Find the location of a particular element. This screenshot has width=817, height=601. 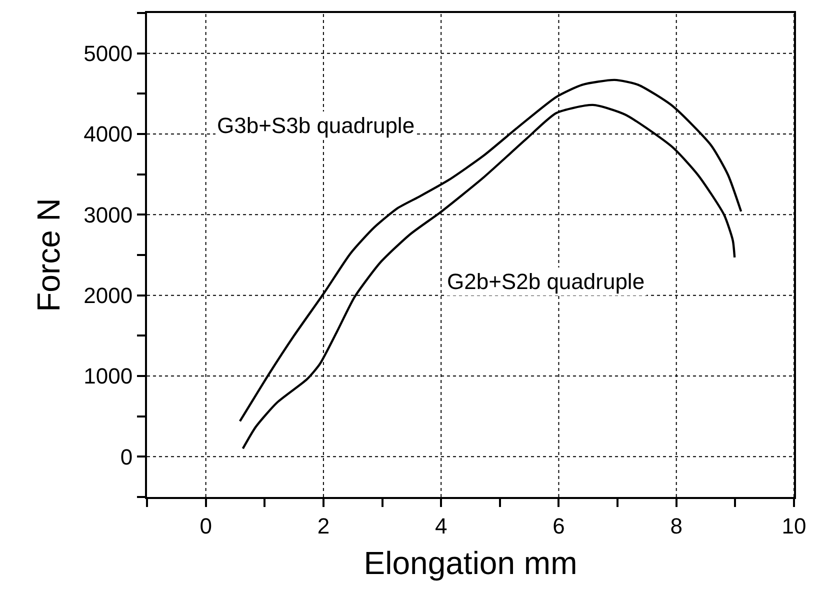

x-tick-label: 10 is located at coordinates (794, 525).